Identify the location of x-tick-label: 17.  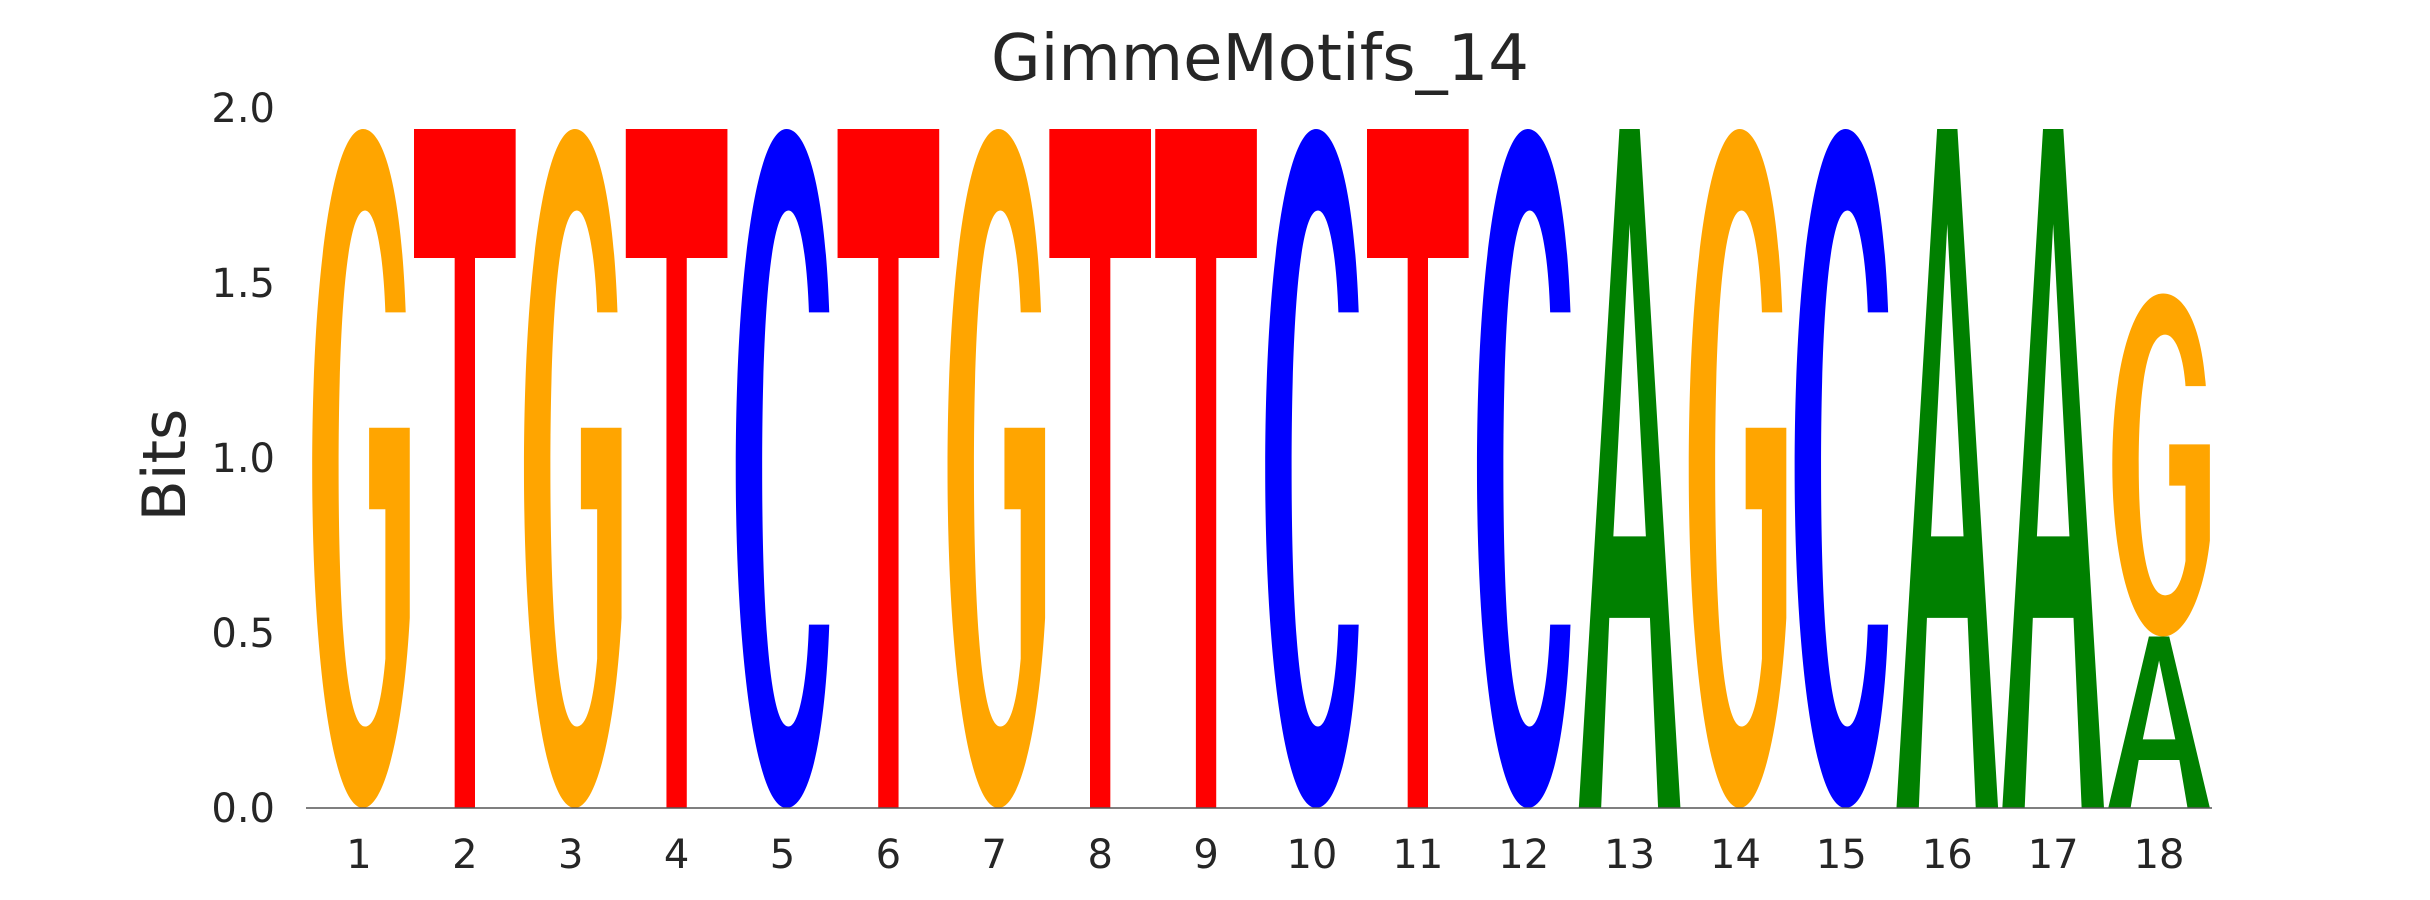
(2053, 855).